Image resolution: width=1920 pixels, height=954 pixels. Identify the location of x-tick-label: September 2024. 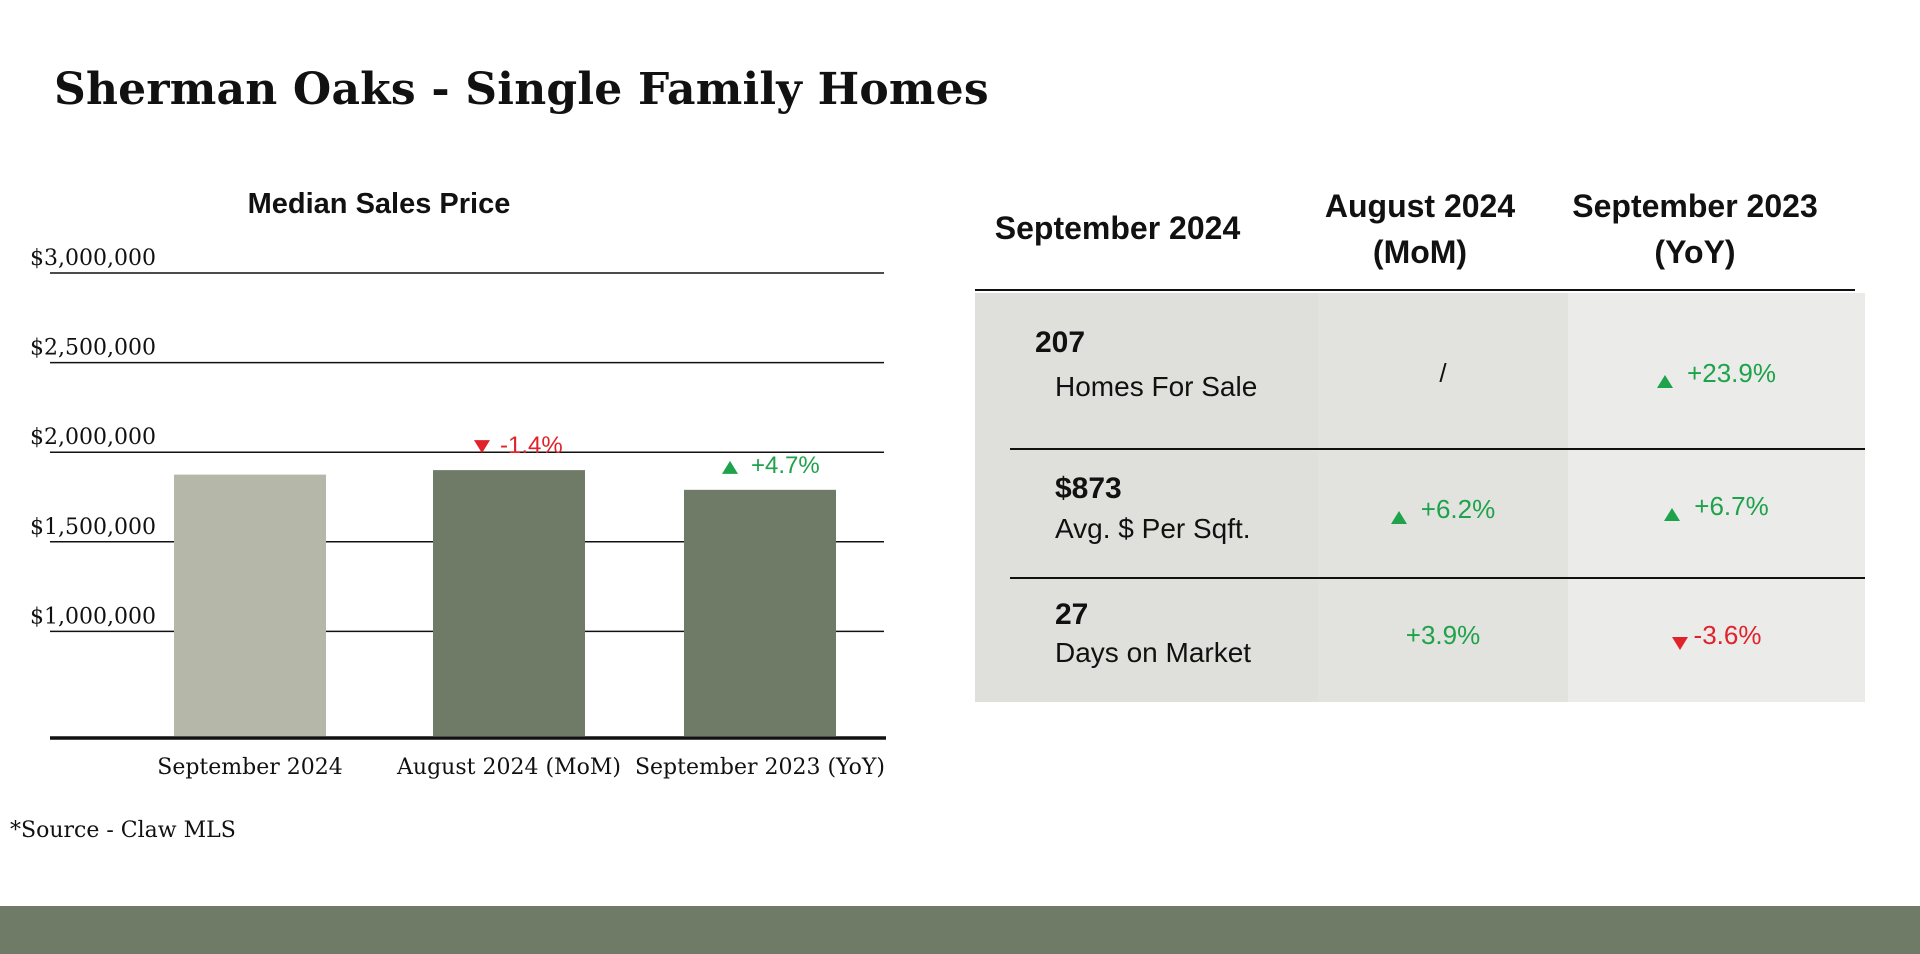
(250, 767).